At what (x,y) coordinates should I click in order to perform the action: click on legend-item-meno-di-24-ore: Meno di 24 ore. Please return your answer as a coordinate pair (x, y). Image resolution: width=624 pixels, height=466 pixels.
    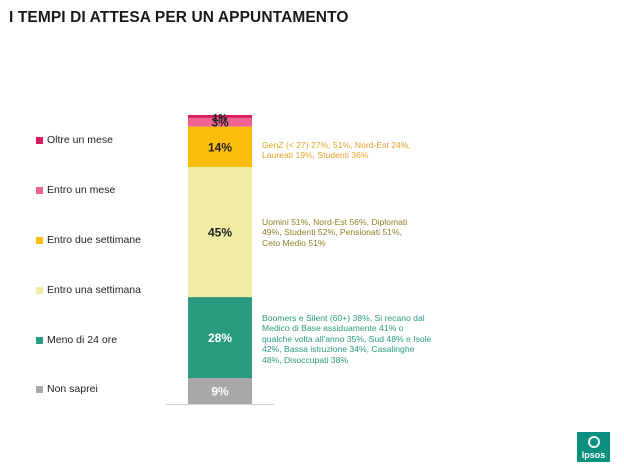
    Looking at the image, I should click on (76, 340).